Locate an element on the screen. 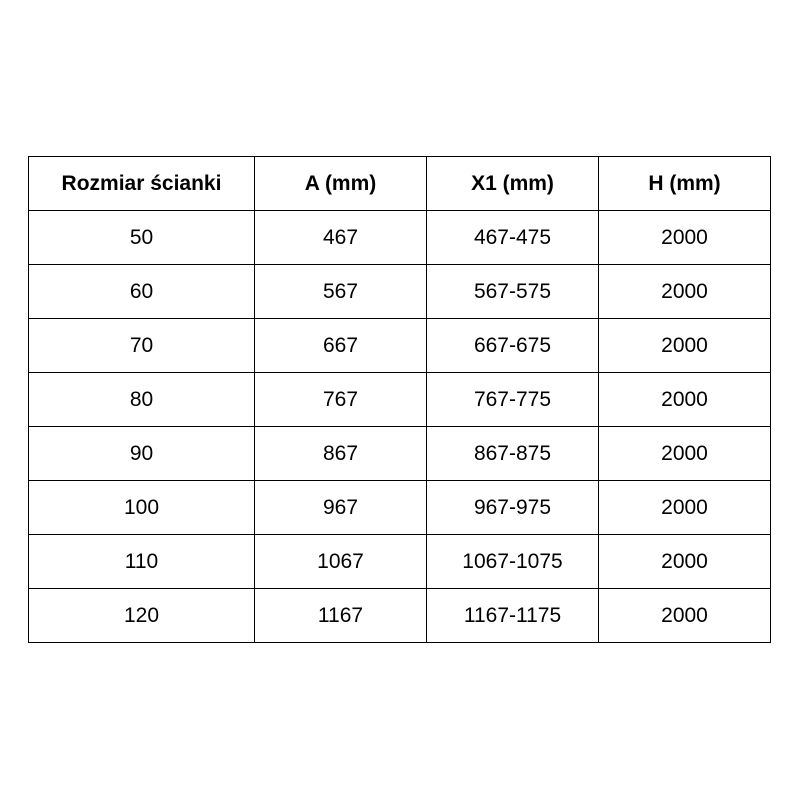 The height and width of the screenshot is (800, 800). cell-x1: 867-875 is located at coordinates (512, 453).